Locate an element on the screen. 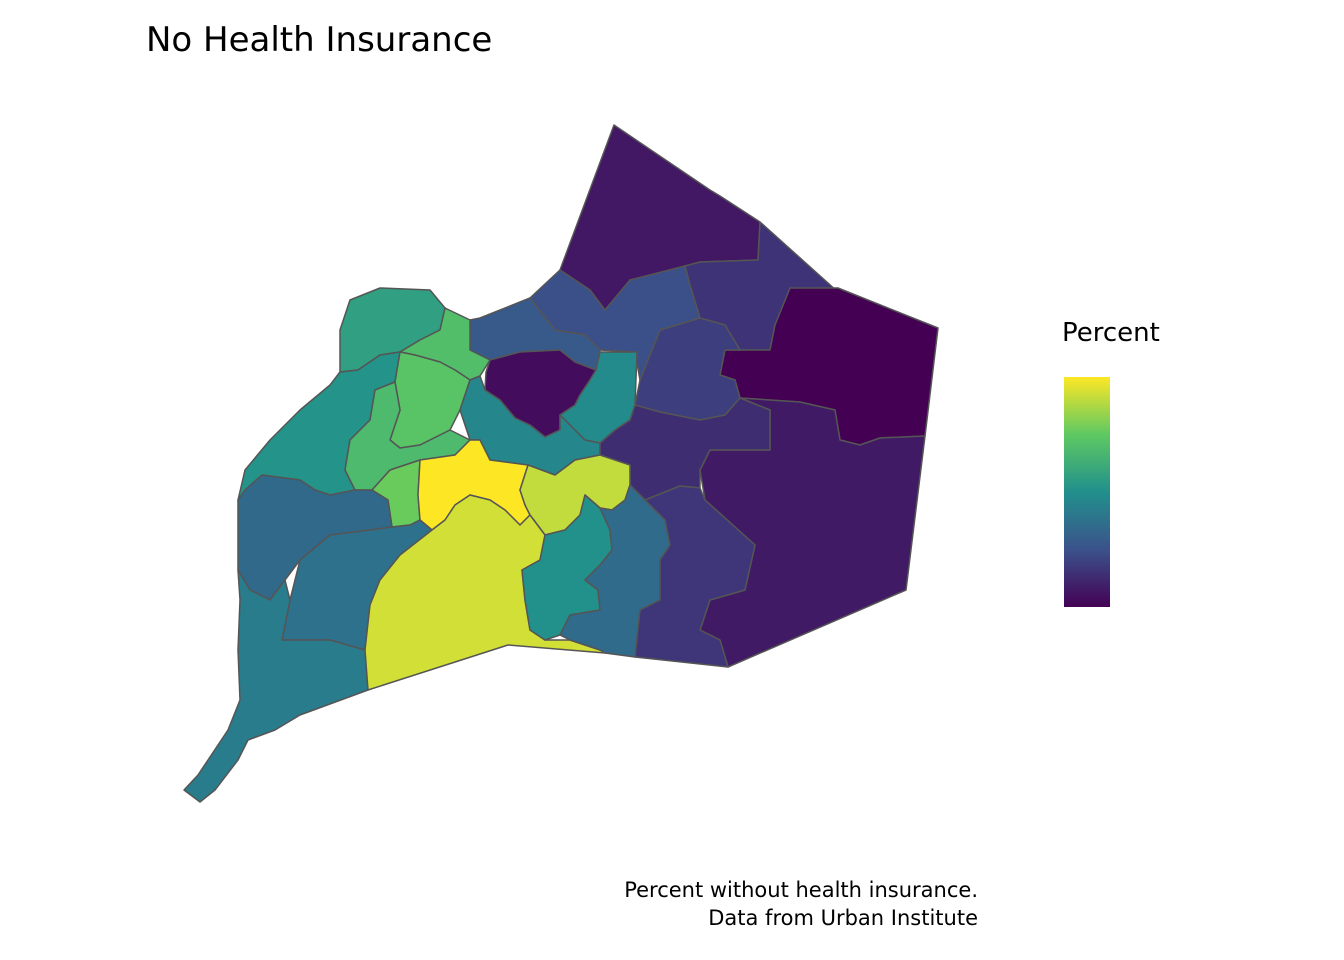 This screenshot has height=960, width=1344. legend-colorbar is located at coordinates (1087, 492).